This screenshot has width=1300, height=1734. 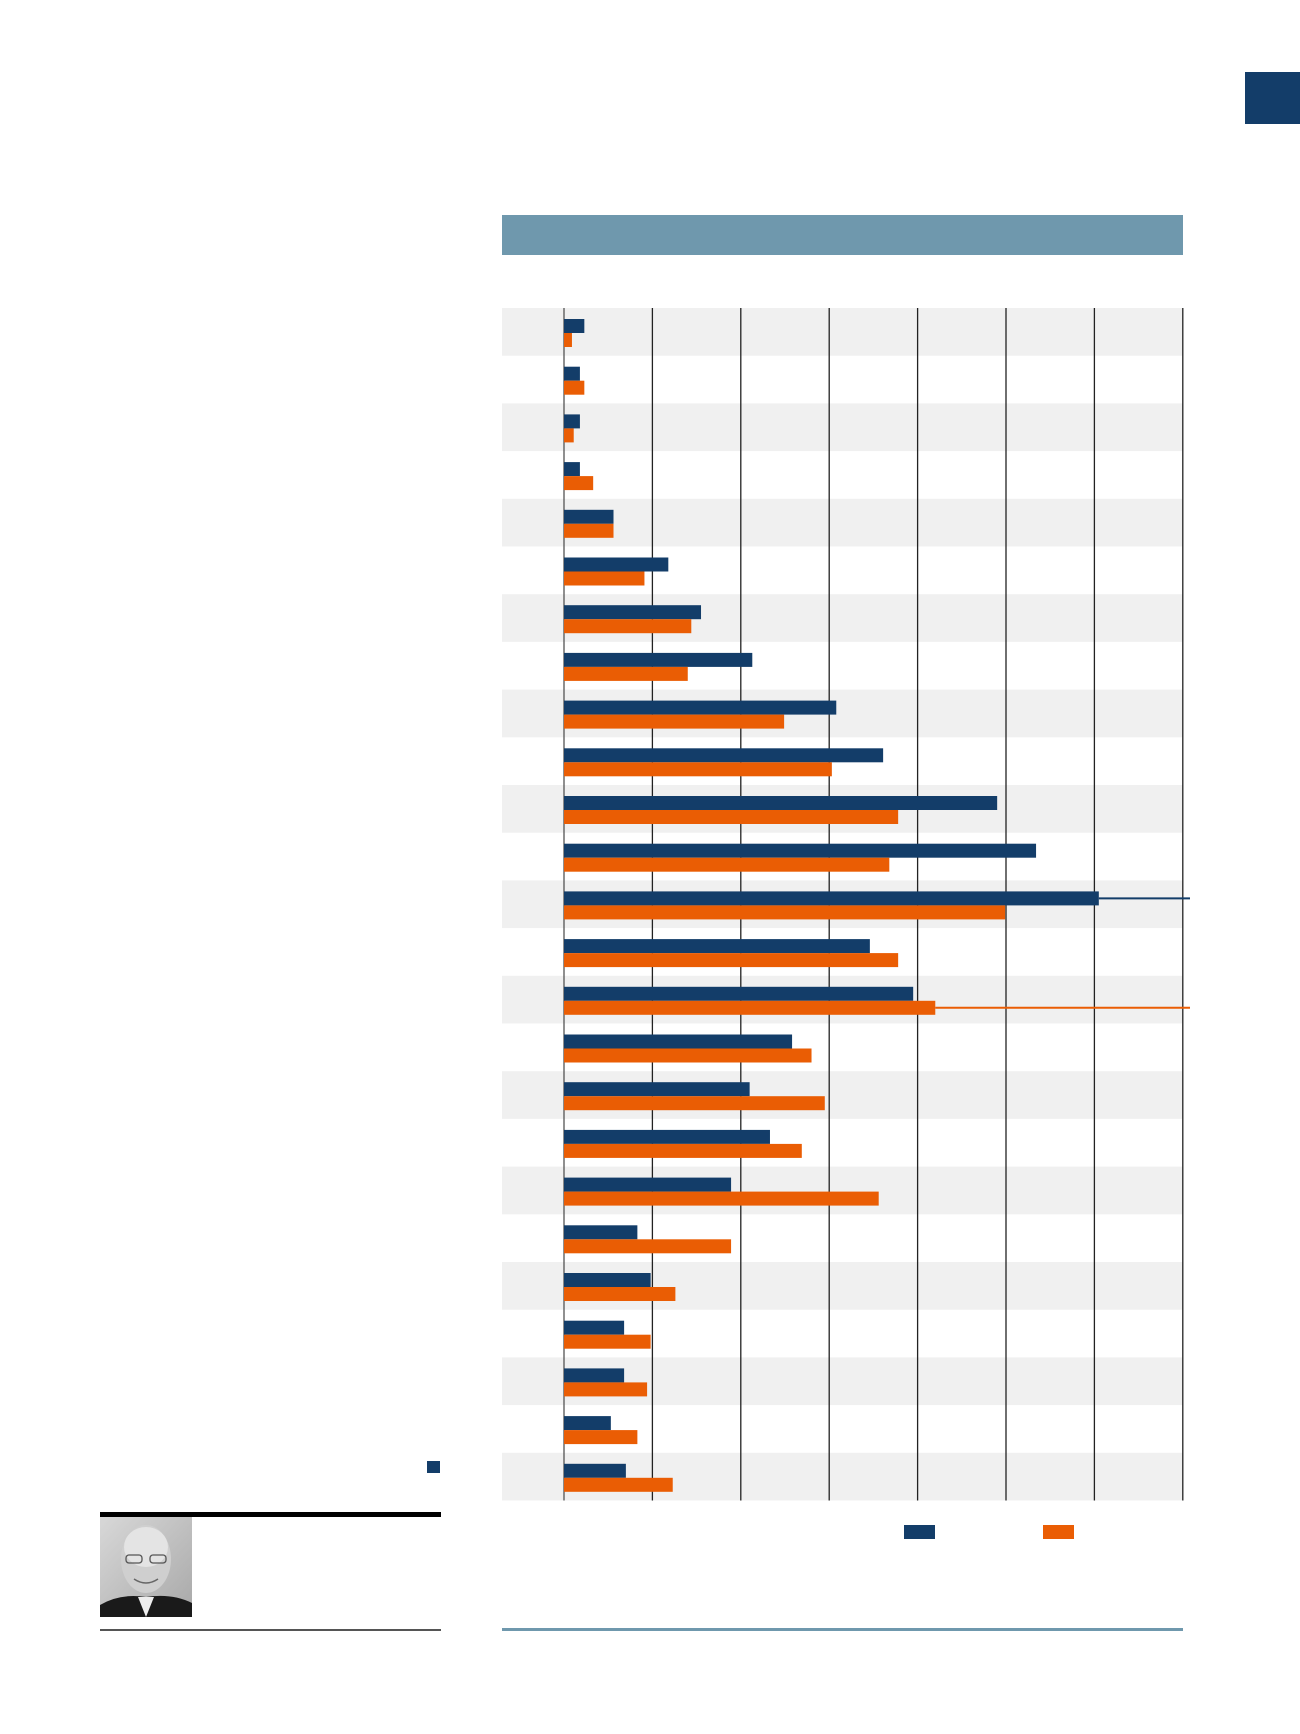 I want to click on author-box-bottom-rule, so click(x=270, y=1630).